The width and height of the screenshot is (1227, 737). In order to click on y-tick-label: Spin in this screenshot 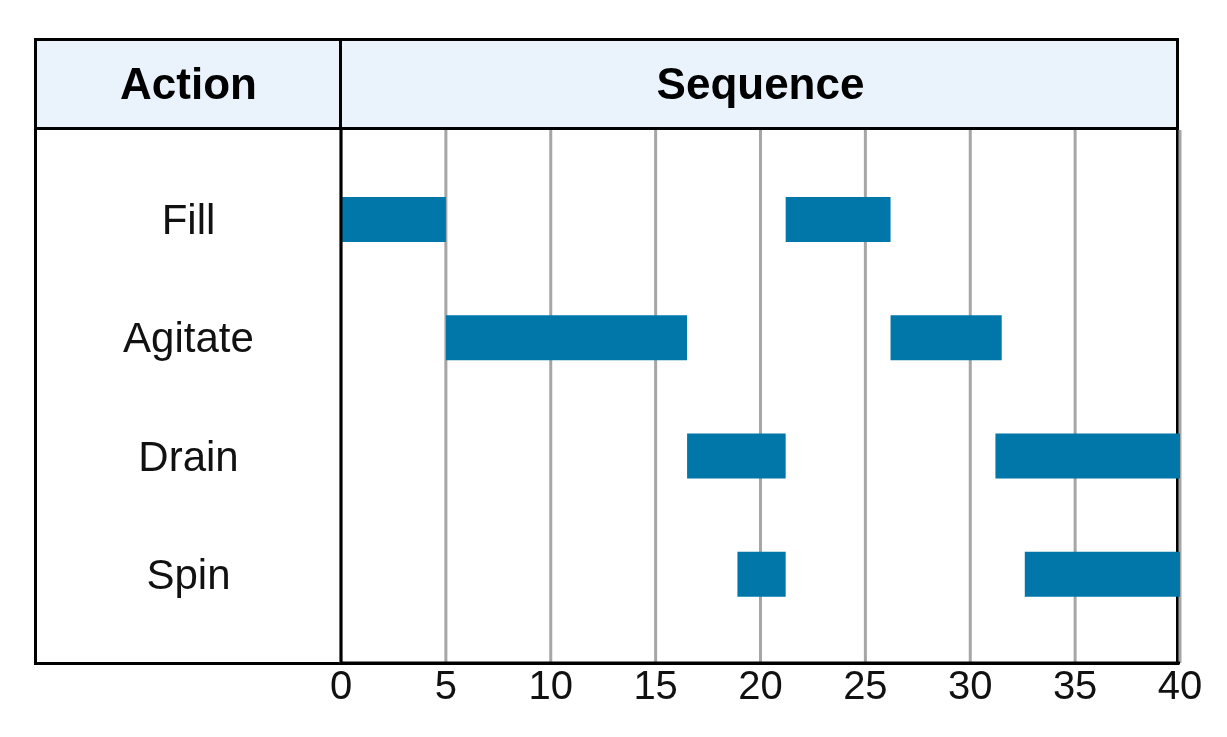, I will do `click(188, 574)`.